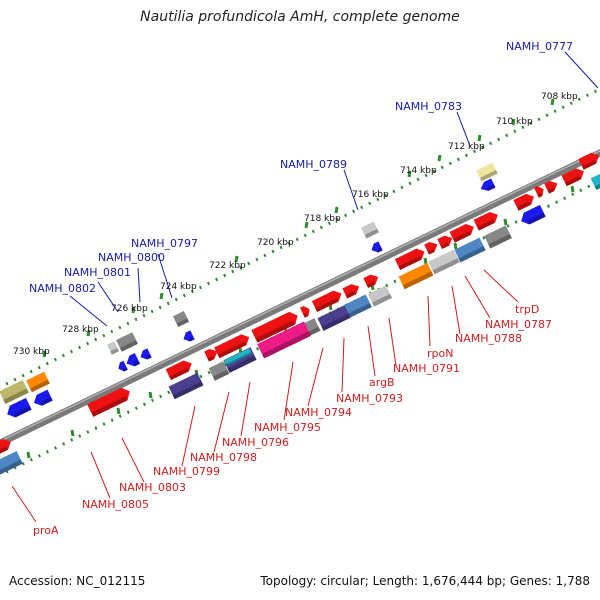 The width and height of the screenshot is (600, 600). Describe the element at coordinates (186, 471) in the screenshot. I see `gene-label-namh-0799: NAMH_0799` at that location.